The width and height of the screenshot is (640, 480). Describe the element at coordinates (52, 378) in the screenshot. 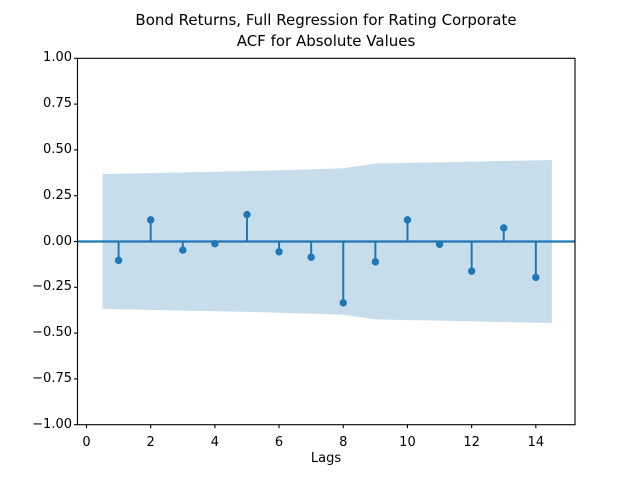

I see `y-tick-label: −0.75` at that location.